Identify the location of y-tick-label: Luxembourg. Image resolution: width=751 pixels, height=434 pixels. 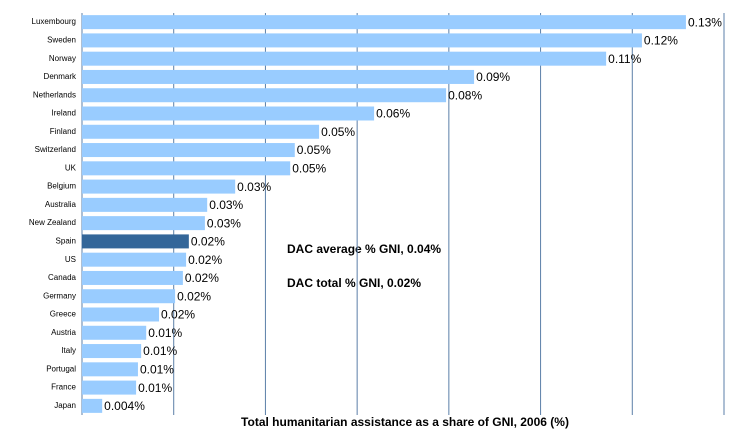
(54, 21).